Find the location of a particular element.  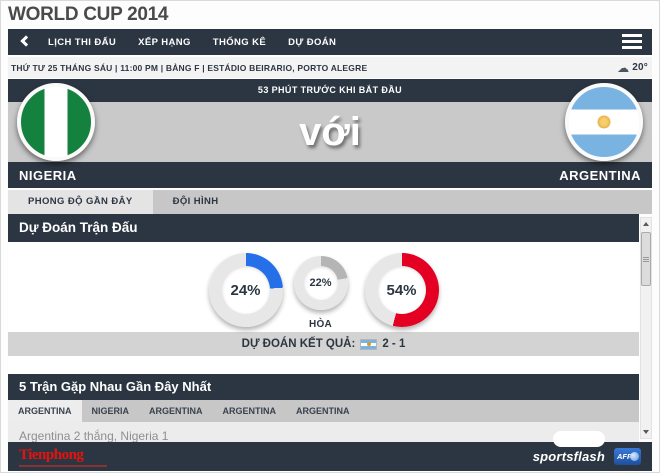

nav-item-thong-ke: THỐNG KÊ is located at coordinates (239, 42).